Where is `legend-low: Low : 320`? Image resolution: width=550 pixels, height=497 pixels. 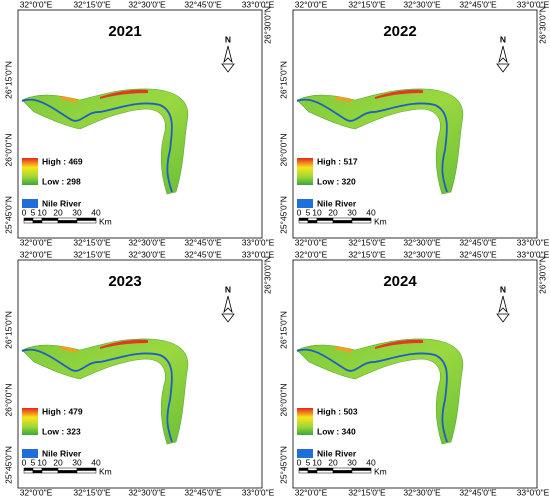 legend-low: Low : 320 is located at coordinates (336, 181).